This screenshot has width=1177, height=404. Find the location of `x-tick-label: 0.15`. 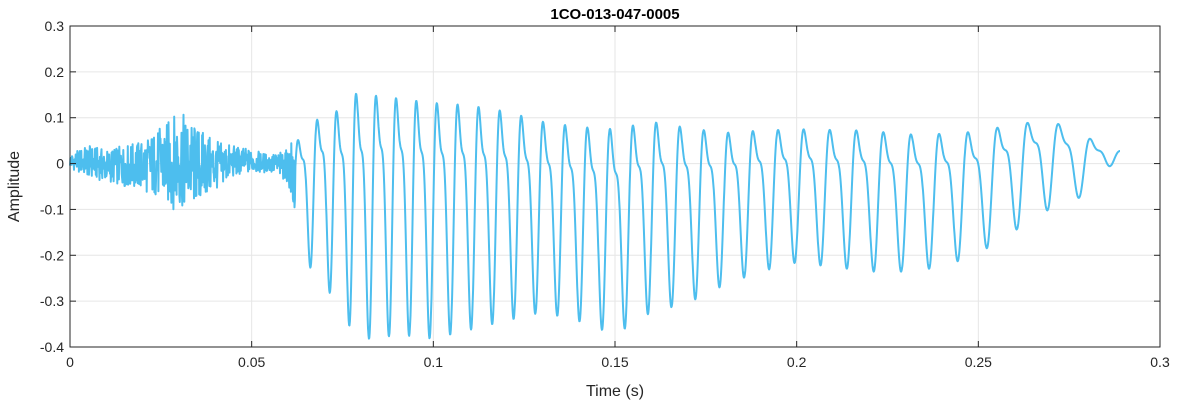

x-tick-label: 0.15 is located at coordinates (614, 362).